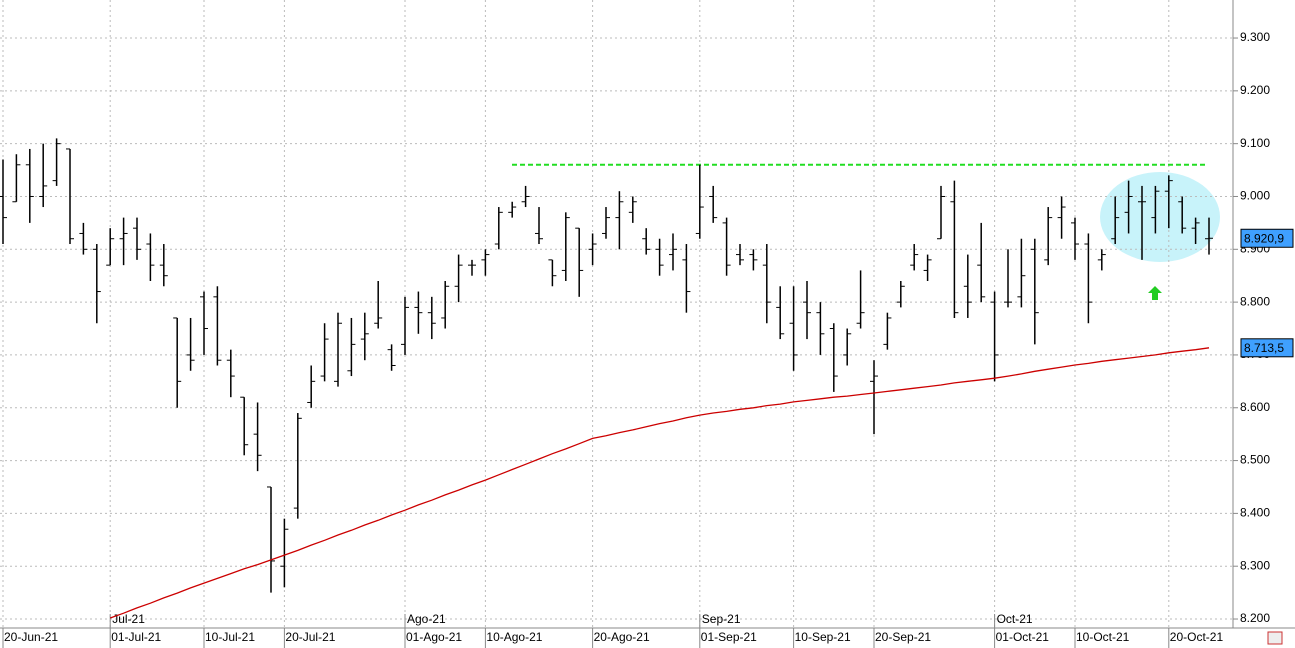 The image size is (1295, 648). What do you see at coordinates (1255, 143) in the screenshot?
I see `y-tick-label: 9.100` at bounding box center [1255, 143].